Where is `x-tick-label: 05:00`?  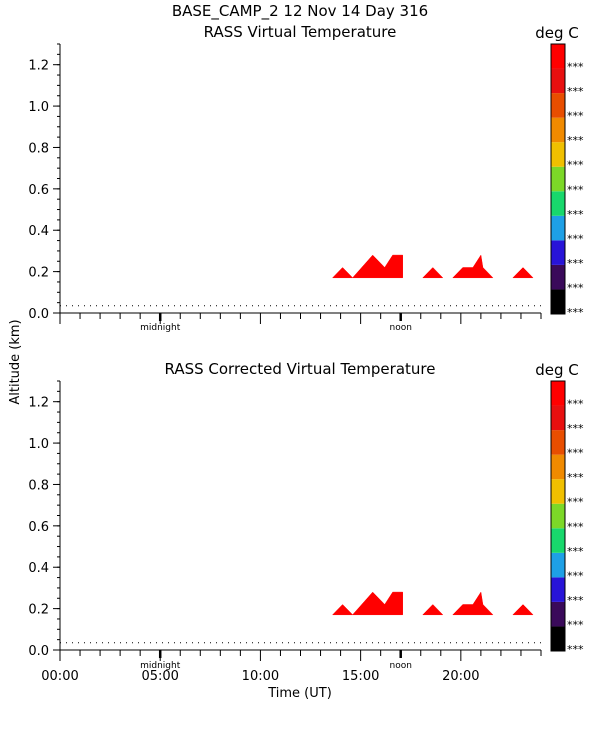
x-tick-label: 05:00 is located at coordinates (159, 676).